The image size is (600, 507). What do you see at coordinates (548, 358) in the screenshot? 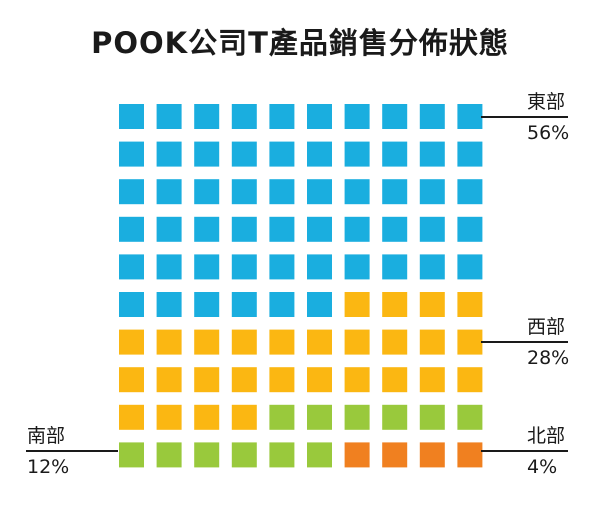
I see `west-percent: 28%` at bounding box center [548, 358].